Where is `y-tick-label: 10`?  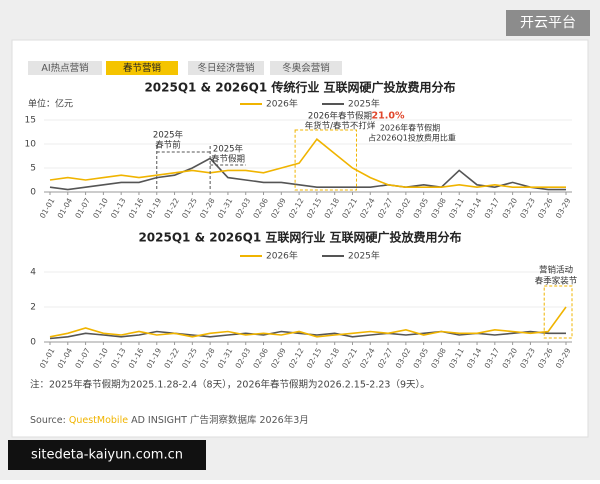 y-tick-label: 10 is located at coordinates (31, 145).